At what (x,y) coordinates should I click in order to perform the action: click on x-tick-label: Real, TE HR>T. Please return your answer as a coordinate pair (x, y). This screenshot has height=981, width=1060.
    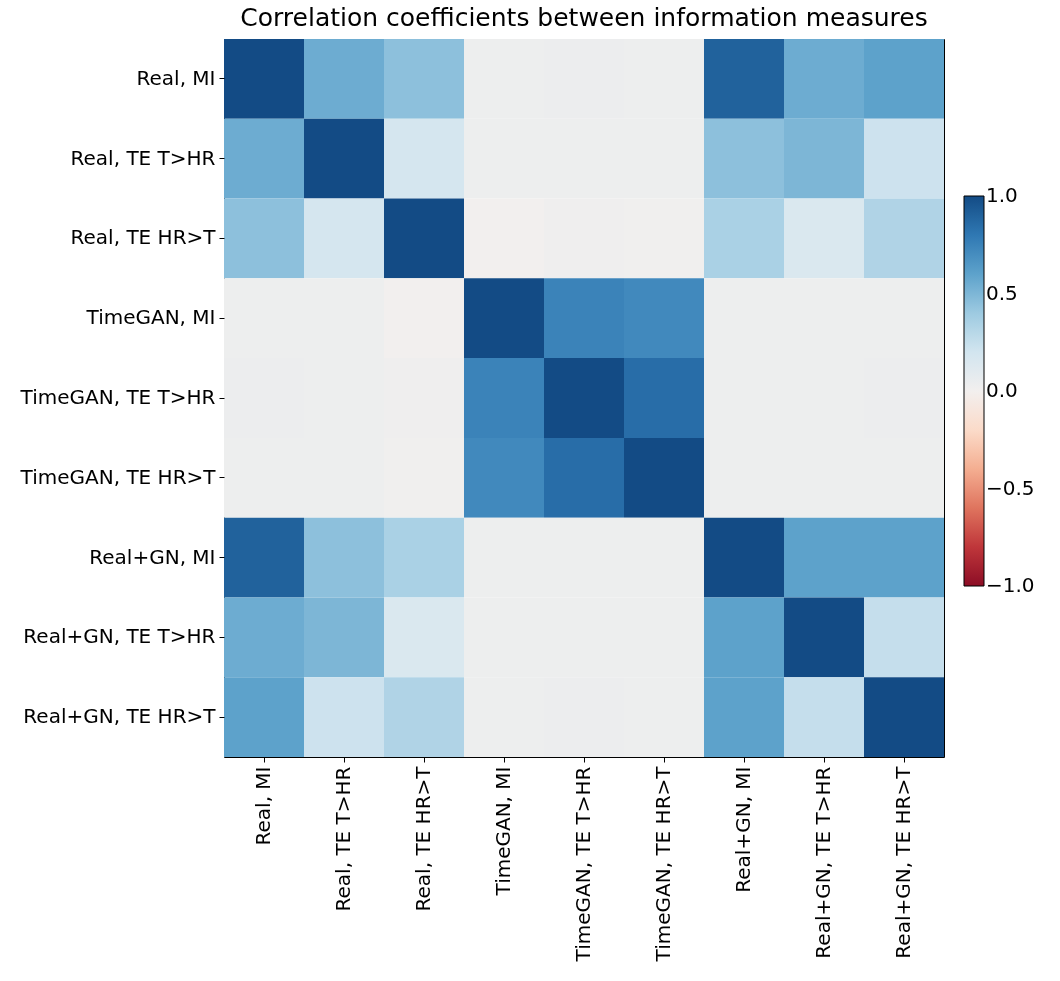
    Looking at the image, I should click on (423, 838).